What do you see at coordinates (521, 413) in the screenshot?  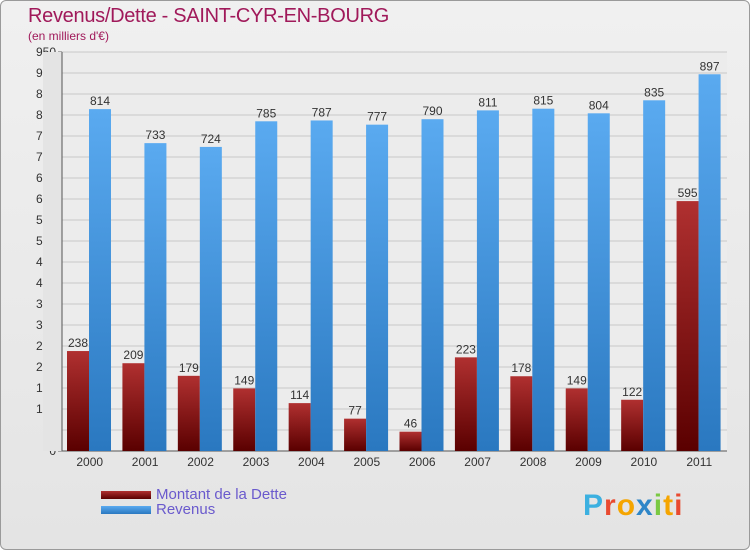 I see `bar-dette-2008` at bounding box center [521, 413].